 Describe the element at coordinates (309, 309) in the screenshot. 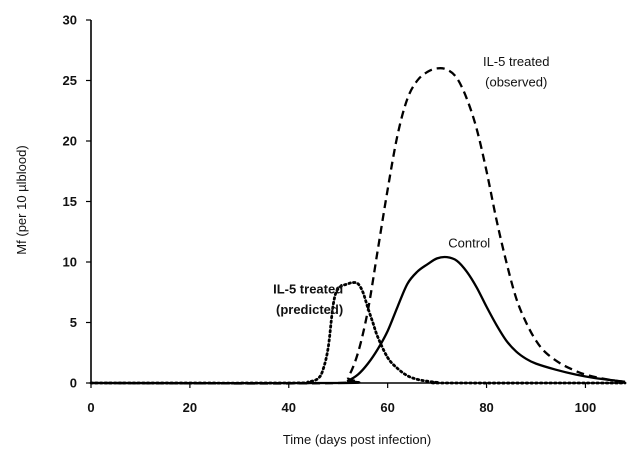

I see `annotation-label: (predicted)` at that location.